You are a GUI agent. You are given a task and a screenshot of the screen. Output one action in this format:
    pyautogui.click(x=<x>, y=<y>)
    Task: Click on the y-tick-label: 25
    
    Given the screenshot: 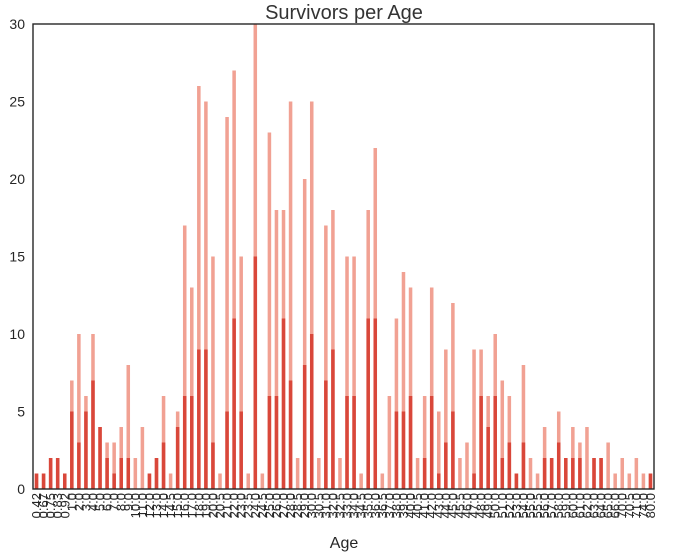 What is the action you would take?
    pyautogui.click(x=17, y=102)
    